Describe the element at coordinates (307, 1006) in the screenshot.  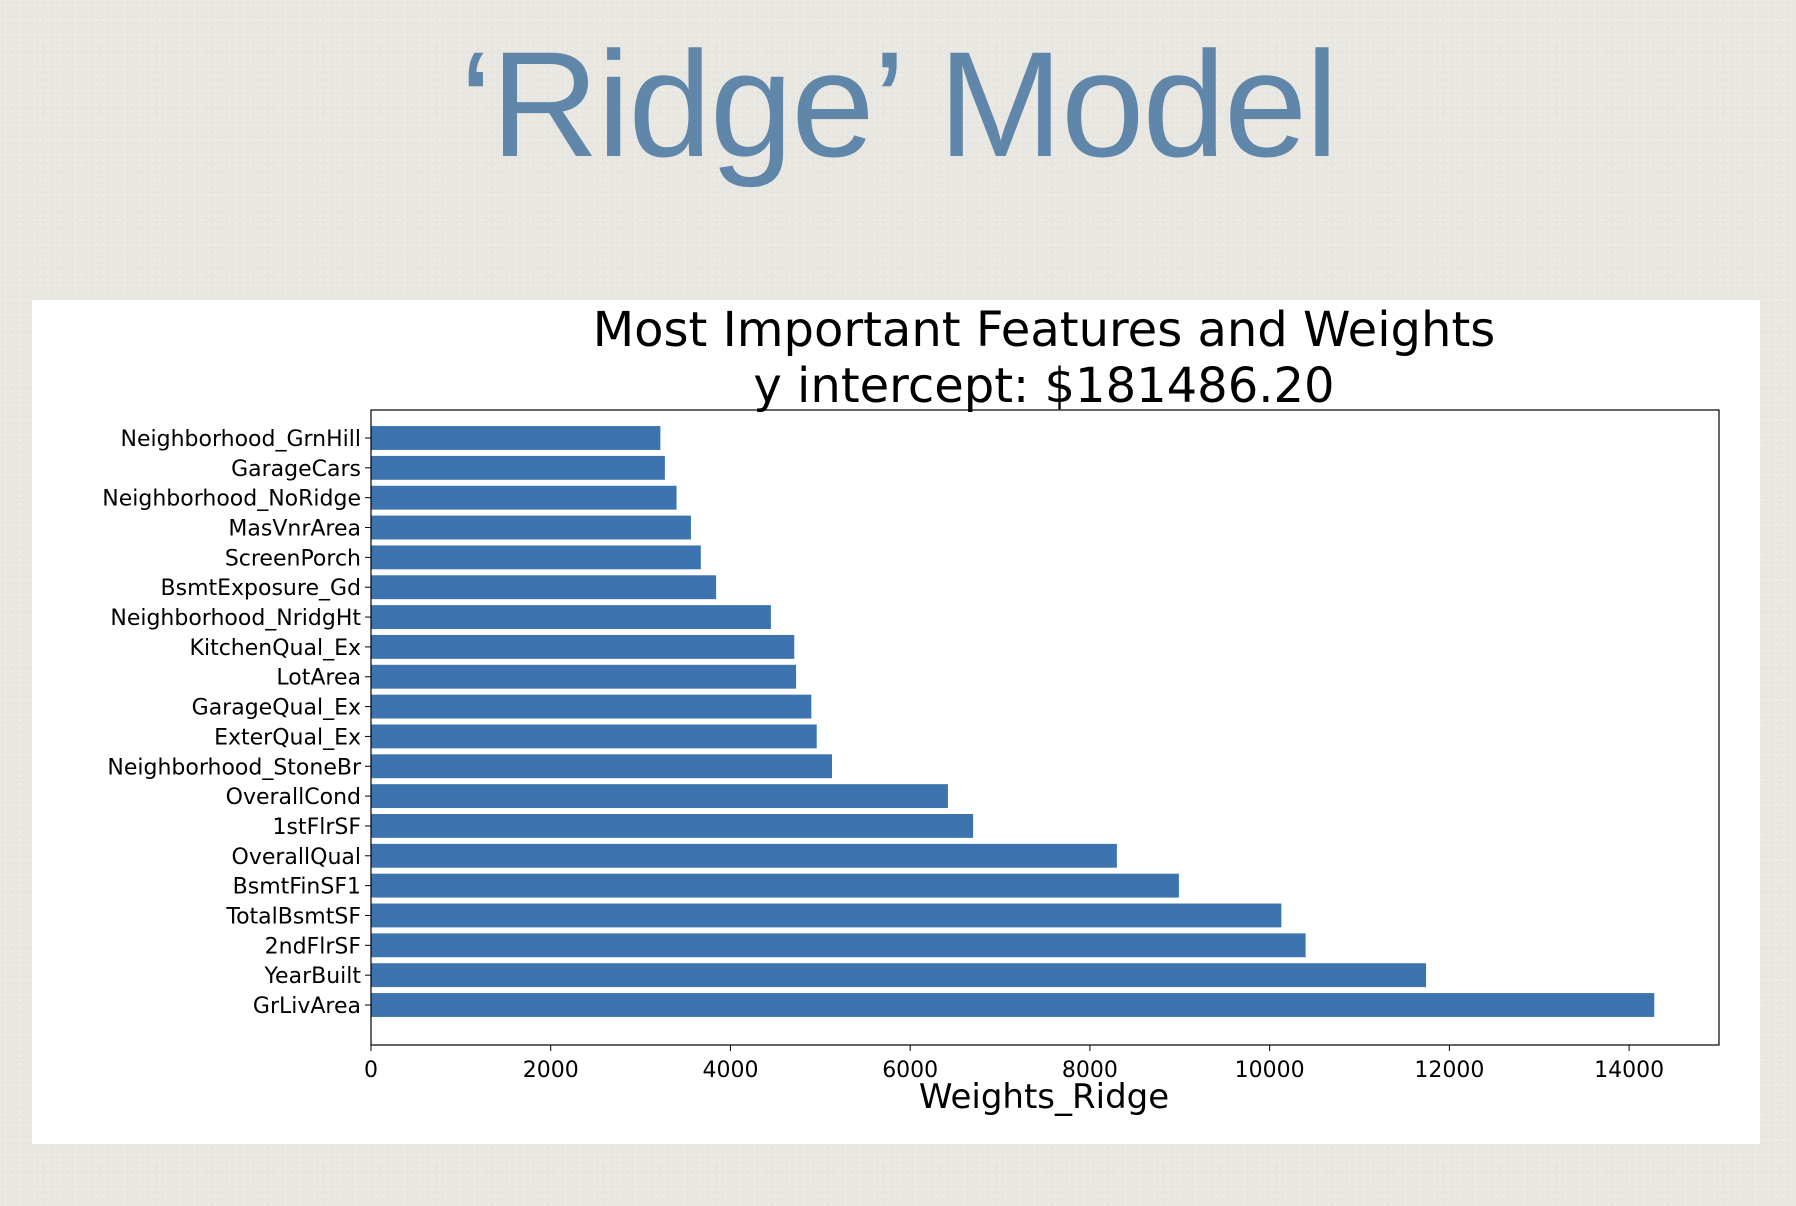
I see `category-label: GrLivArea` at that location.